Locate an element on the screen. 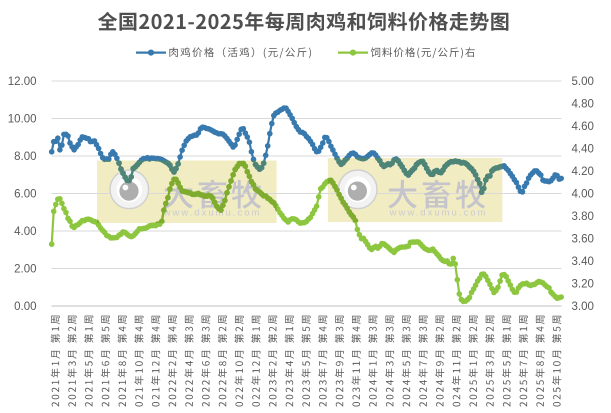 Image resolution: width=611 pixels, height=413 pixels. svg-text: 4.20 is located at coordinates (583, 172).